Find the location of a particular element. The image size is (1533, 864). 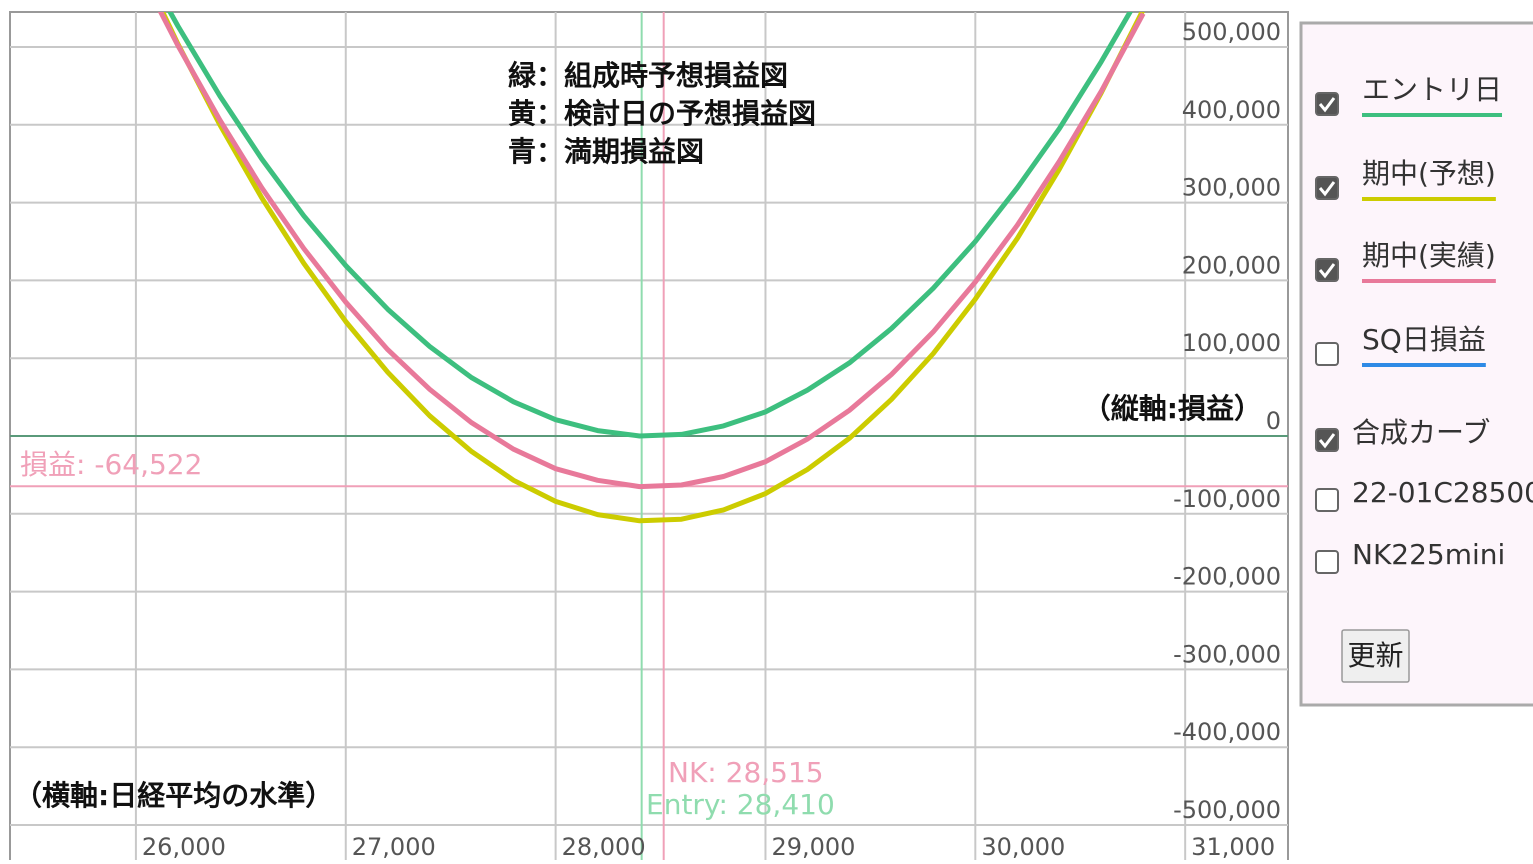

legend-label: 期中(予想) is located at coordinates (1429, 173).